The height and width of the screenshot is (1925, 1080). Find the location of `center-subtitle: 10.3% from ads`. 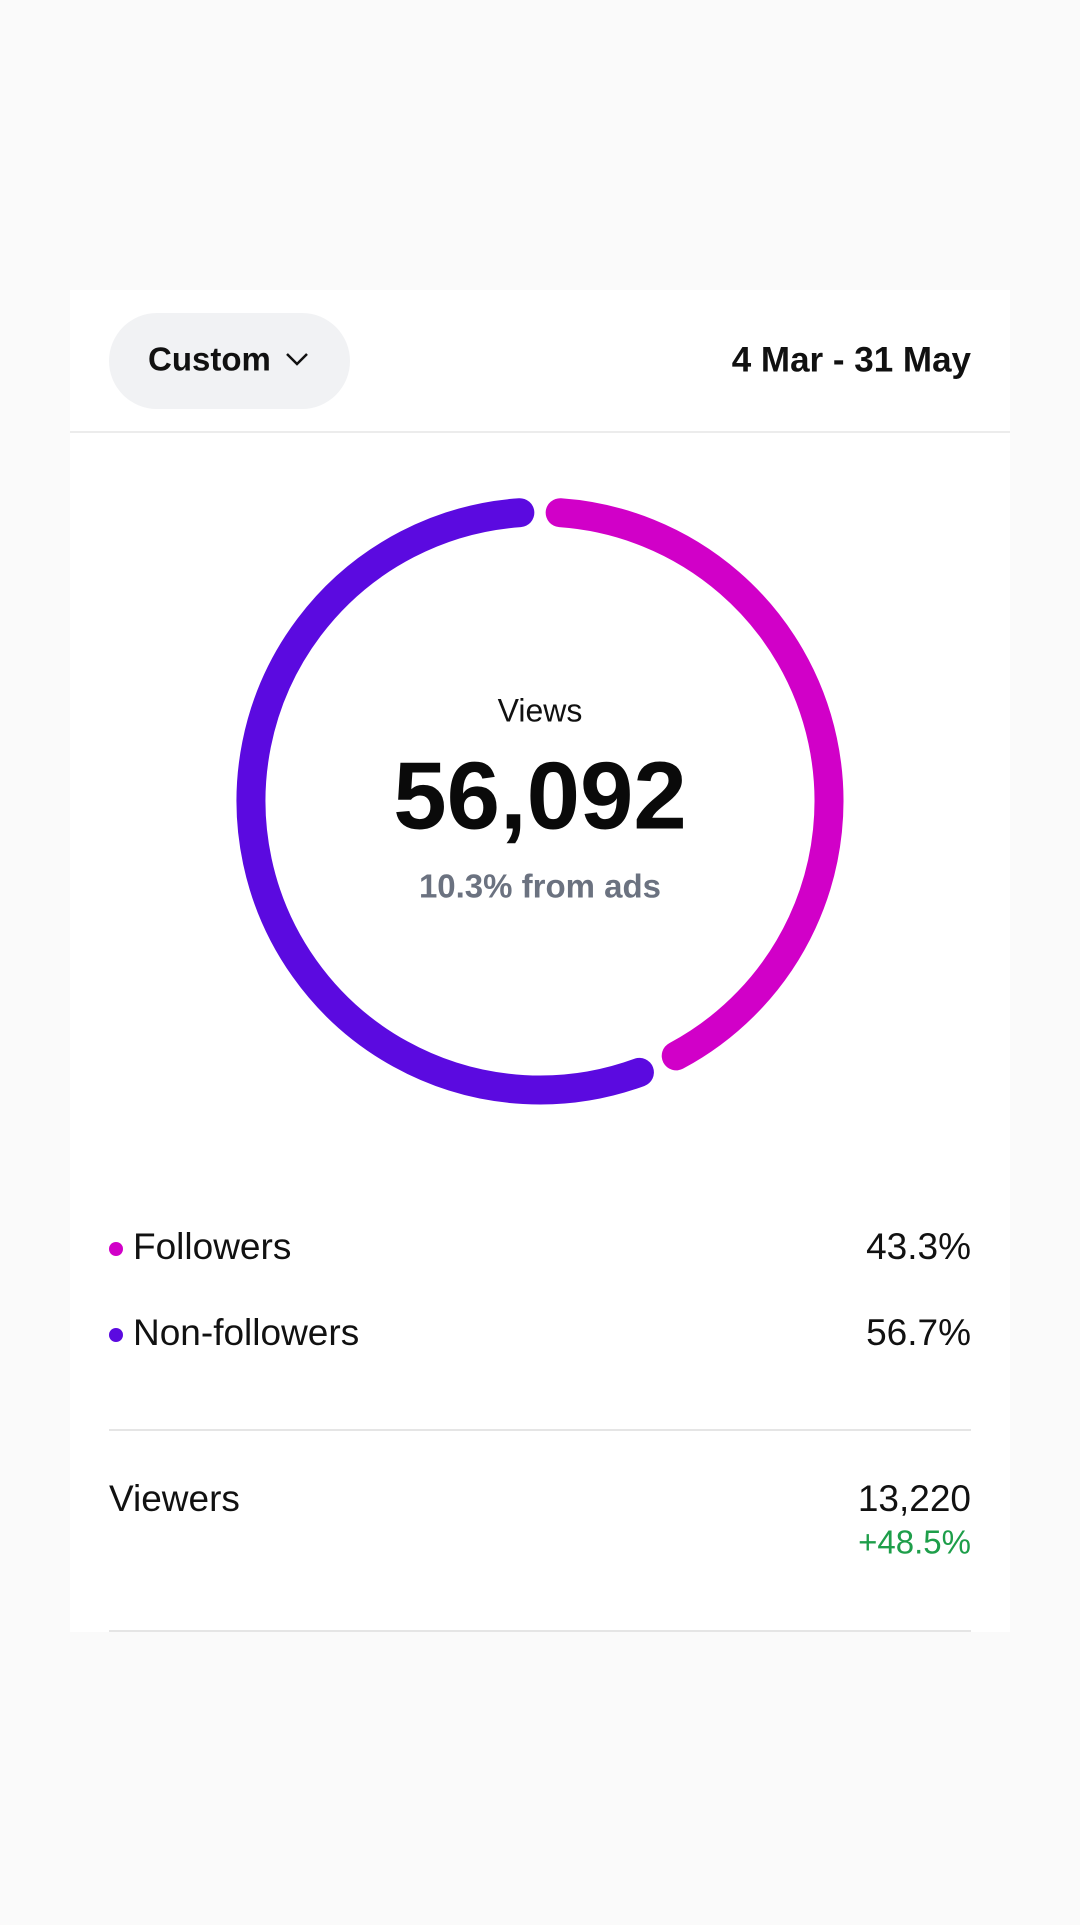

center-subtitle: 10.3% from ads is located at coordinates (540, 886).